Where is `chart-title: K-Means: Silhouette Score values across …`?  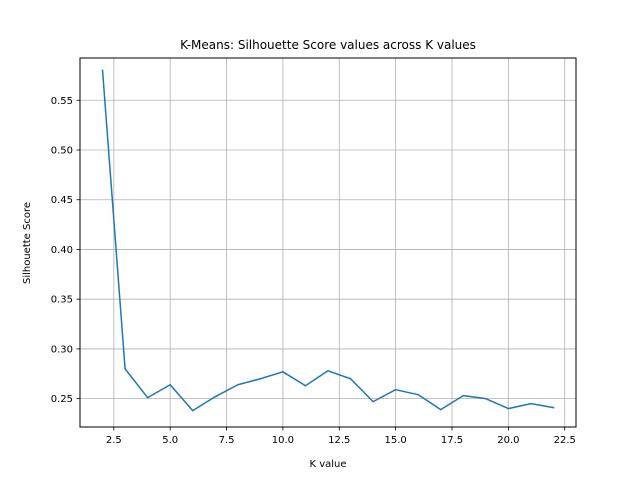 chart-title: K-Means: Silhouette Score values across … is located at coordinates (328, 45).